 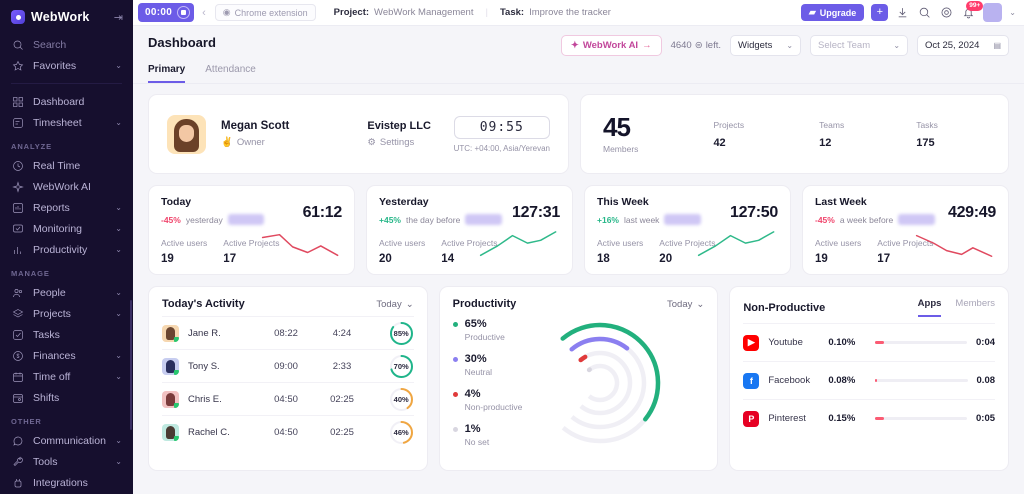 I want to click on sidebar-item-tasks: Tasks, so click(x=66, y=334).